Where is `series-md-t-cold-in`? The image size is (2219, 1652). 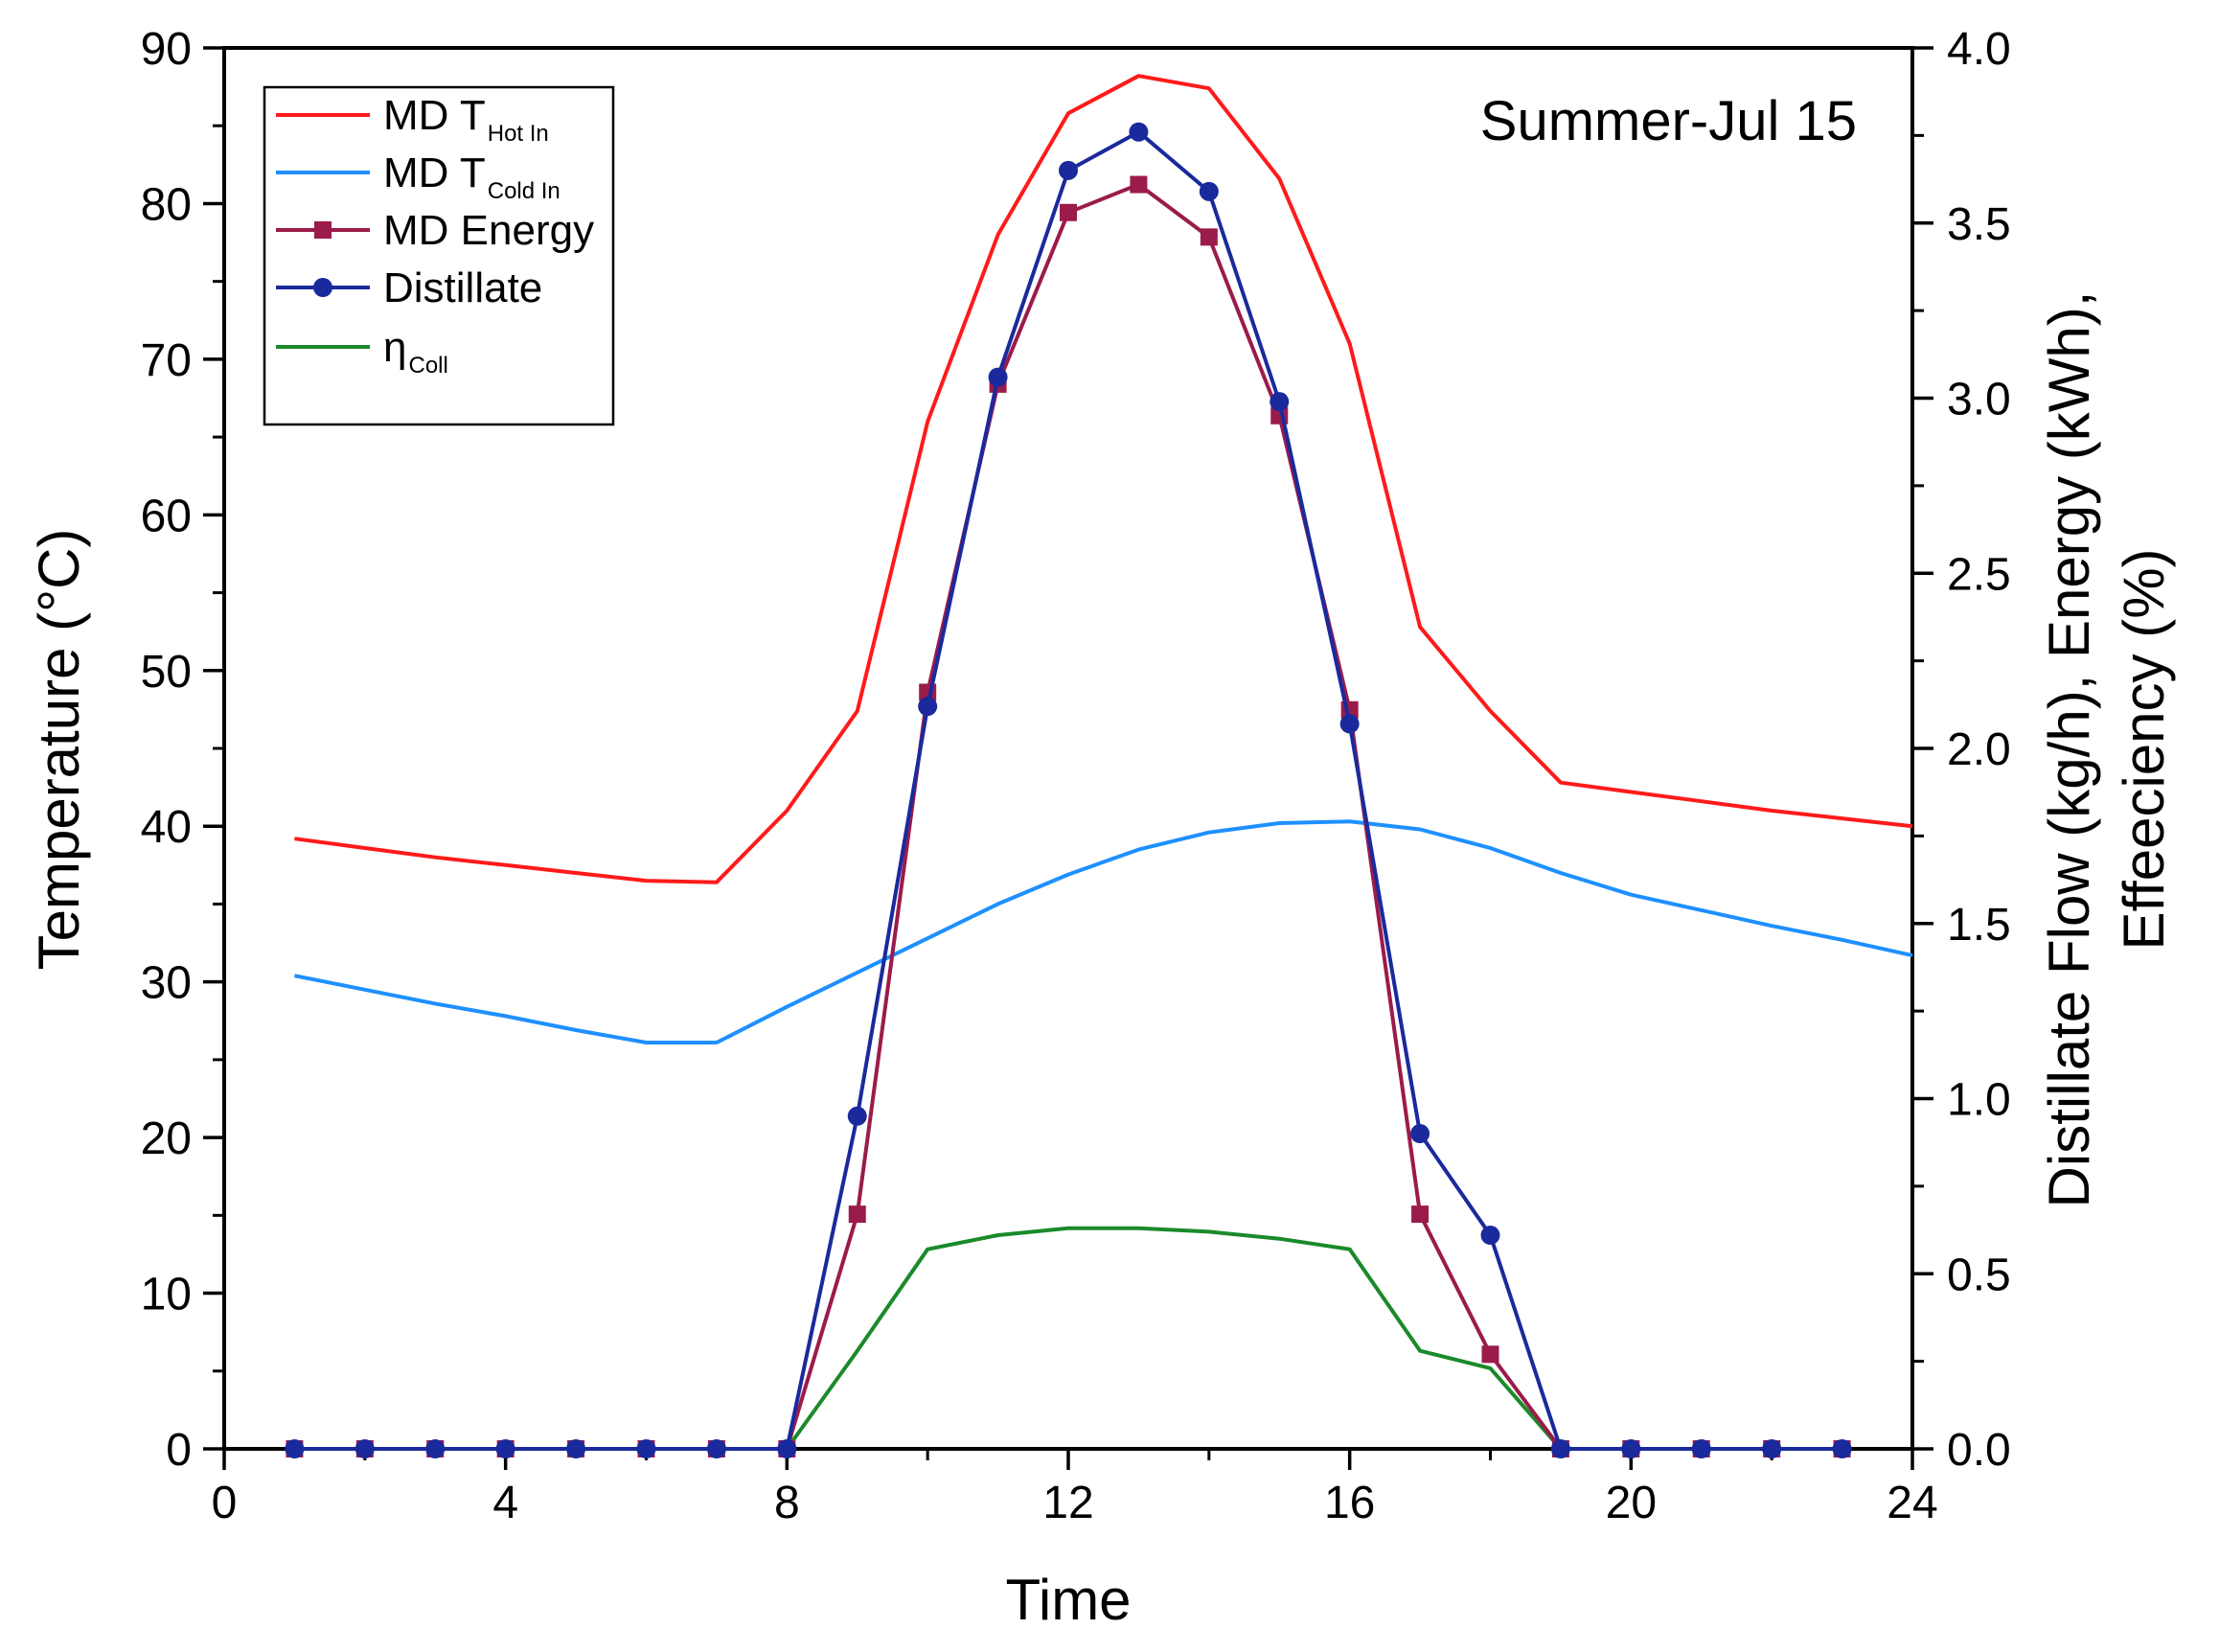 series-md-t-cold-in is located at coordinates (1103, 931).